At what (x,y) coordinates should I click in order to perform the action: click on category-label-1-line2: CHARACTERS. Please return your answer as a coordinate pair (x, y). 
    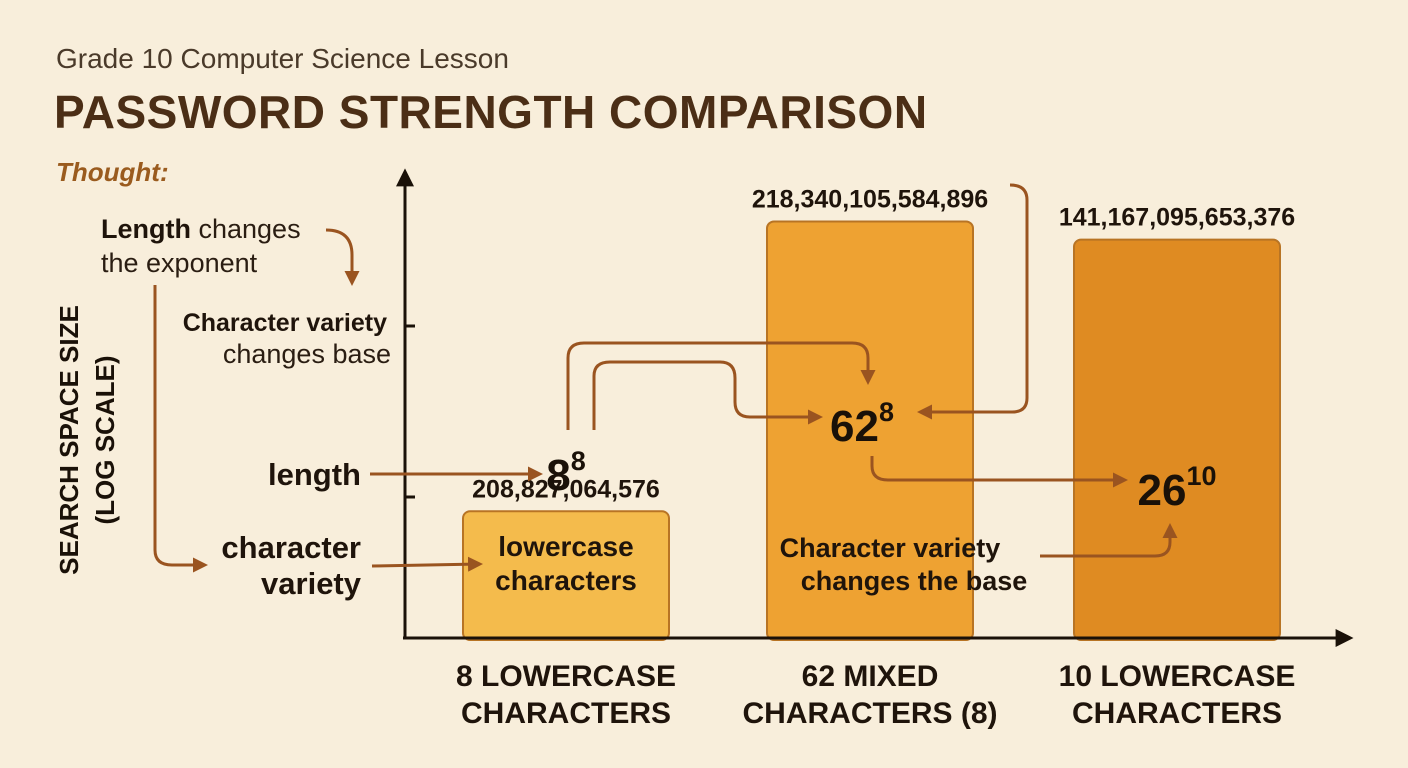
    Looking at the image, I should click on (566, 713).